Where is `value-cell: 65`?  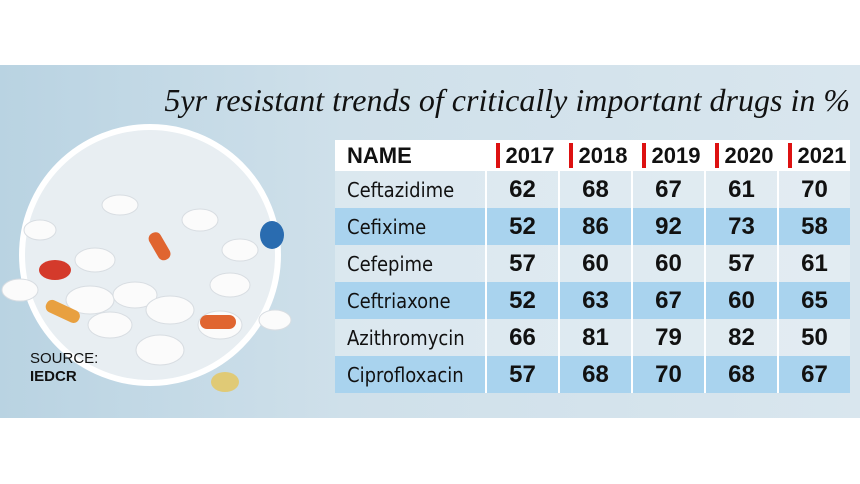 value-cell: 65 is located at coordinates (813, 300).